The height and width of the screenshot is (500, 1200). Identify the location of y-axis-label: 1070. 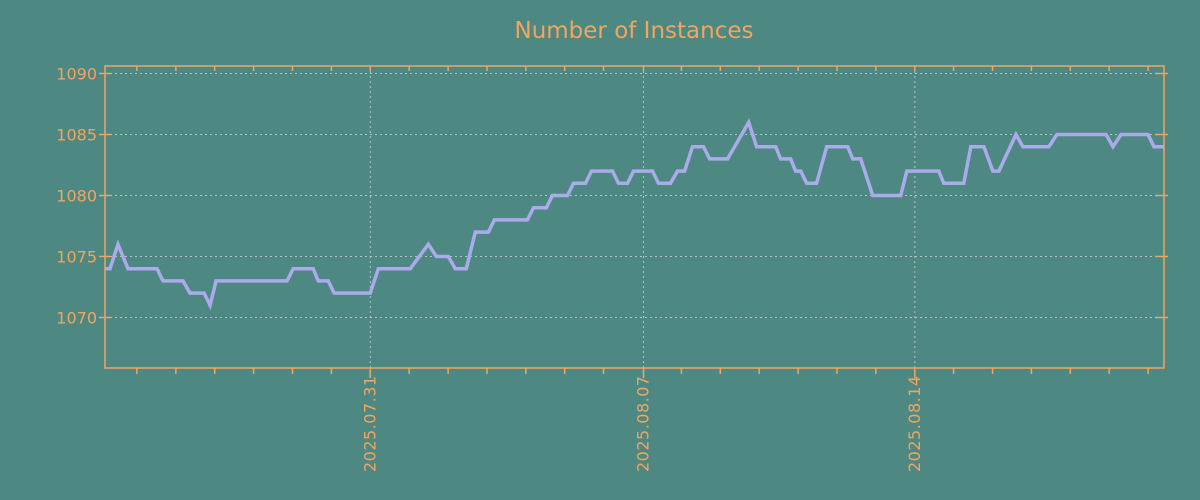
(76, 318).